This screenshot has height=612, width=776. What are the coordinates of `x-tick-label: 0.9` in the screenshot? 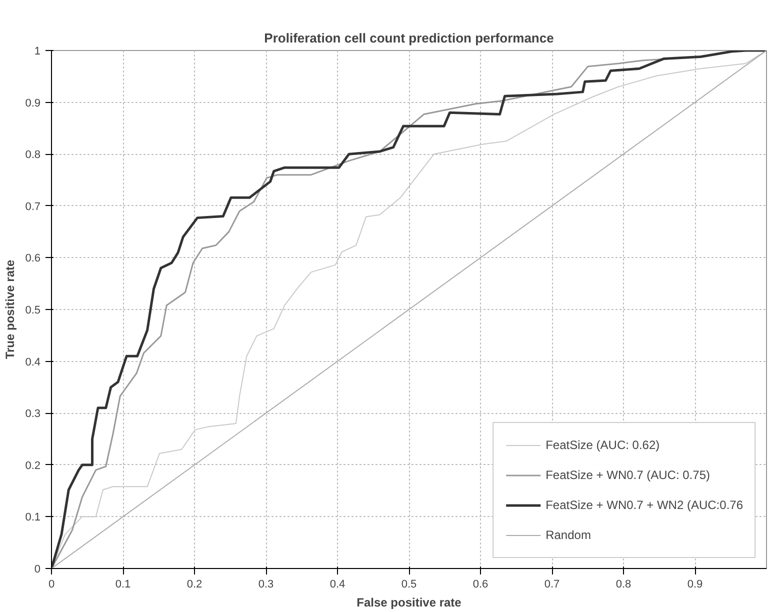 It's located at (695, 584).